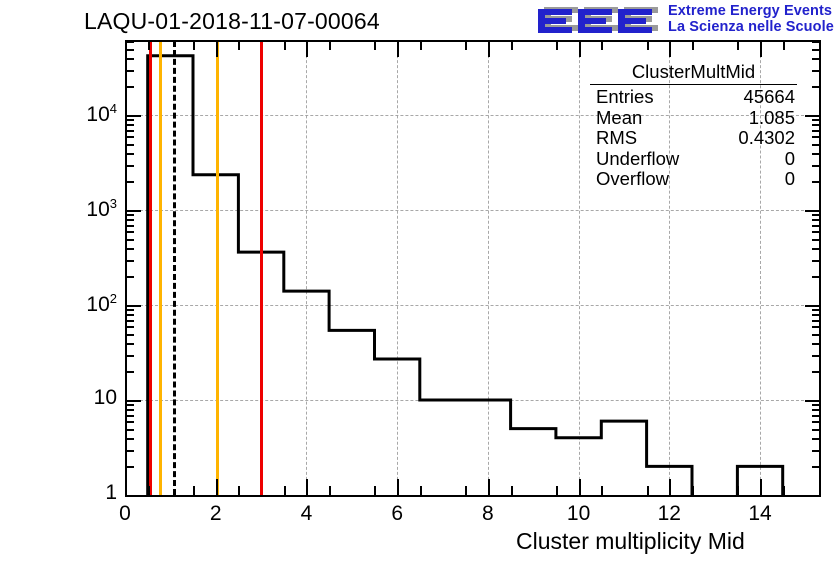 Image resolution: width=836 pixels, height=572 pixels. What do you see at coordinates (232, 21) in the screenshot?
I see `page-title: LAQU-01-2018-11-07-00064` at bounding box center [232, 21].